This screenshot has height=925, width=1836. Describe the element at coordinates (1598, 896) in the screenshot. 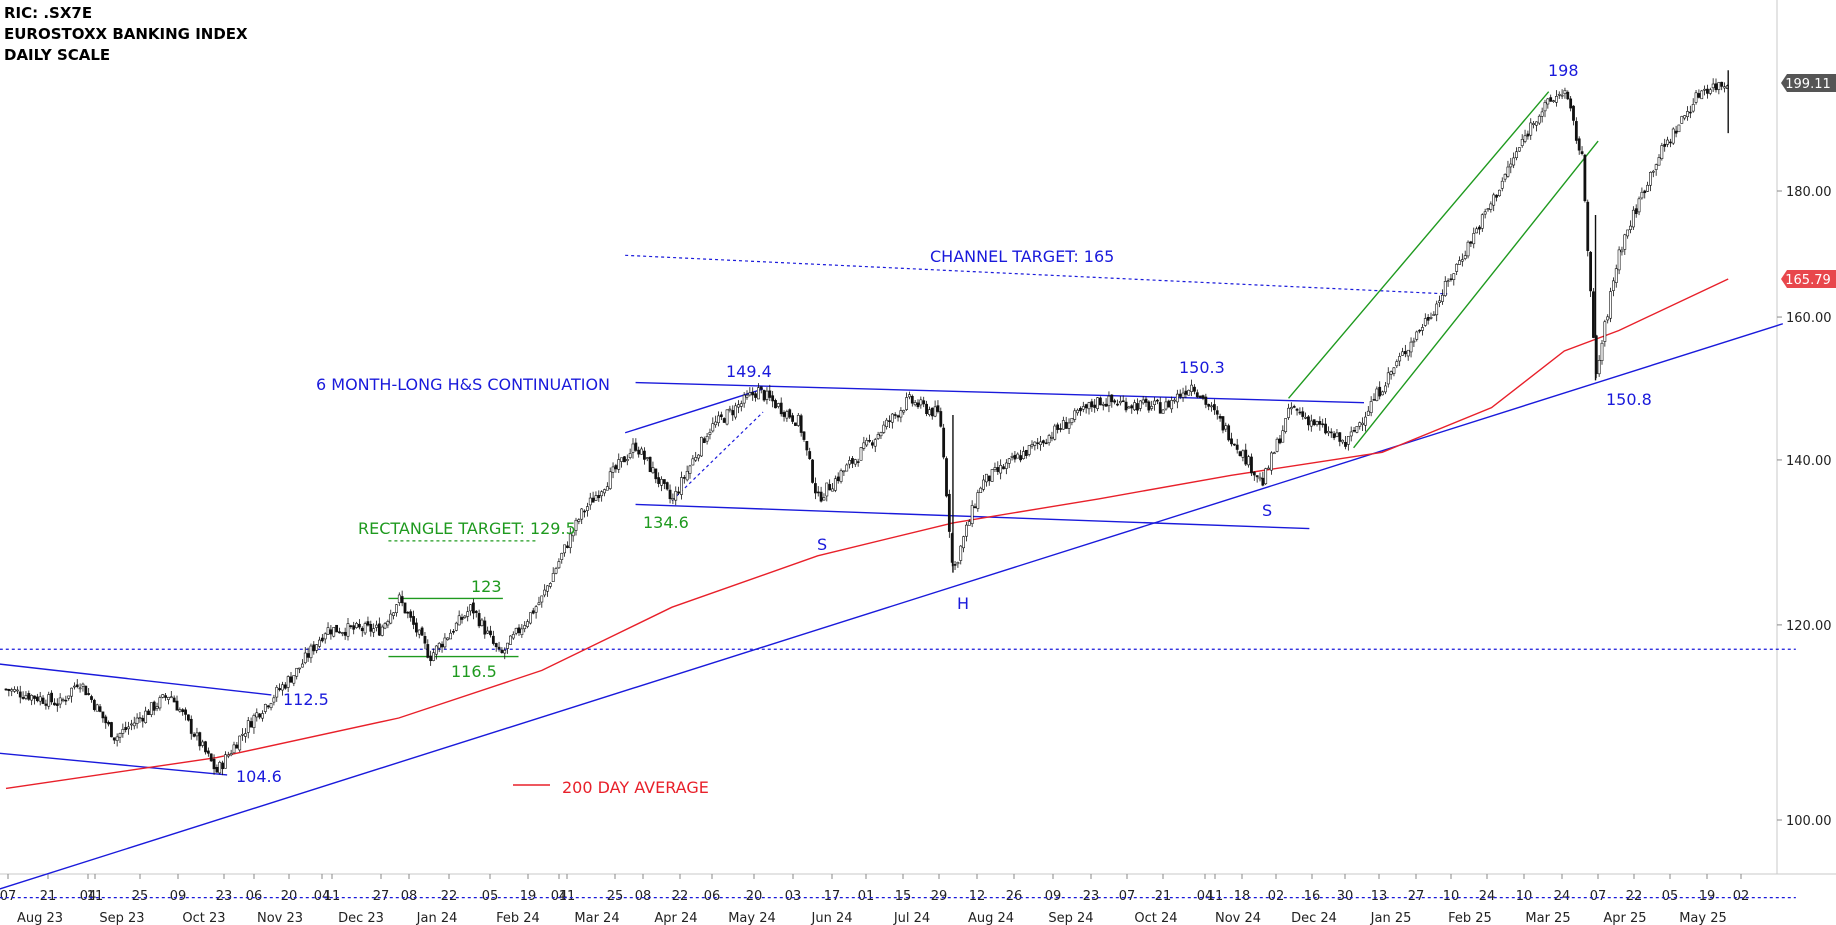

I see `x-day-label: 07` at that location.